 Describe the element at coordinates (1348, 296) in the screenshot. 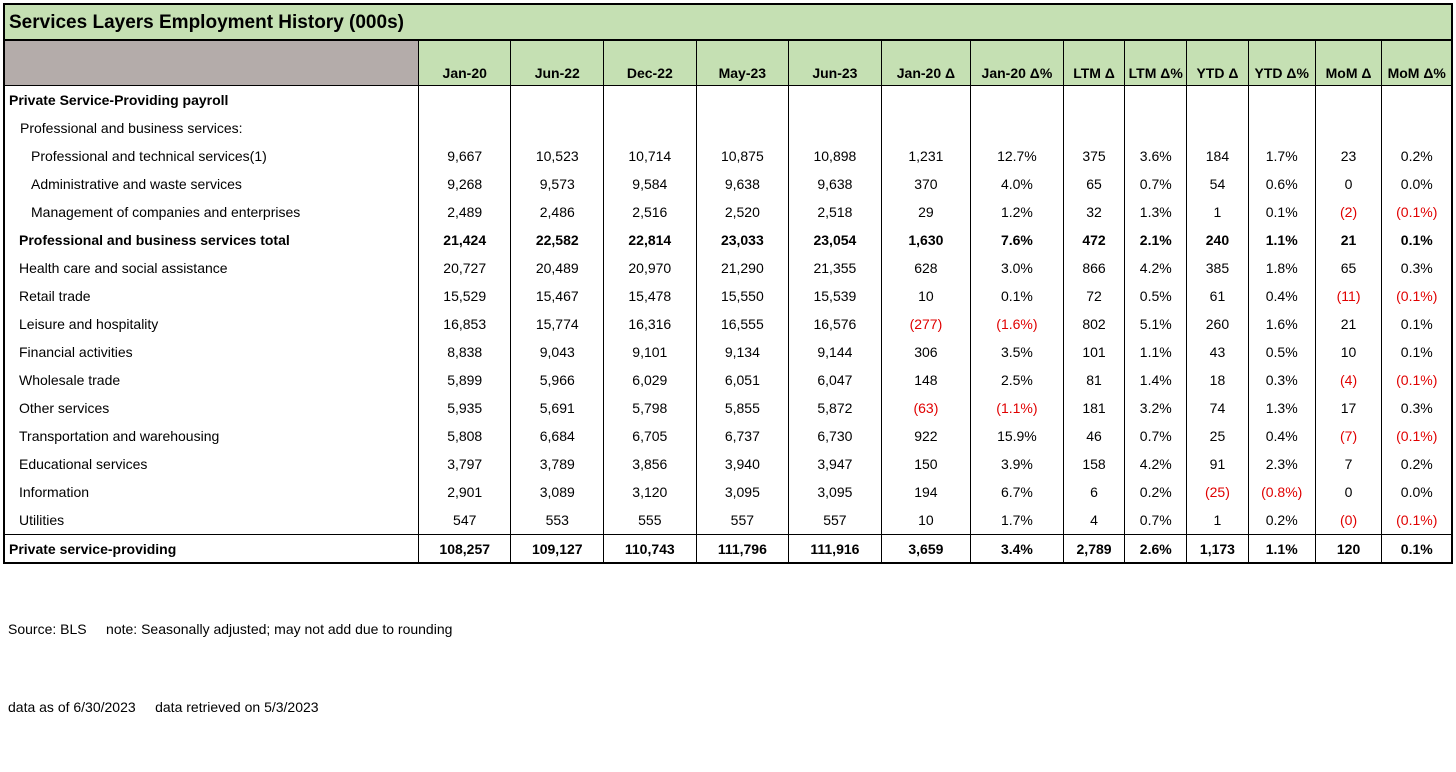

I see `value-cell: (11)` at that location.